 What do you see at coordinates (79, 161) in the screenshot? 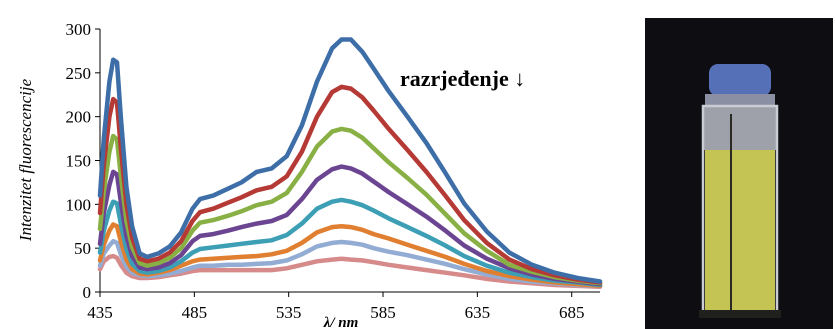
I see `y-tick-label: 150` at bounding box center [79, 161].